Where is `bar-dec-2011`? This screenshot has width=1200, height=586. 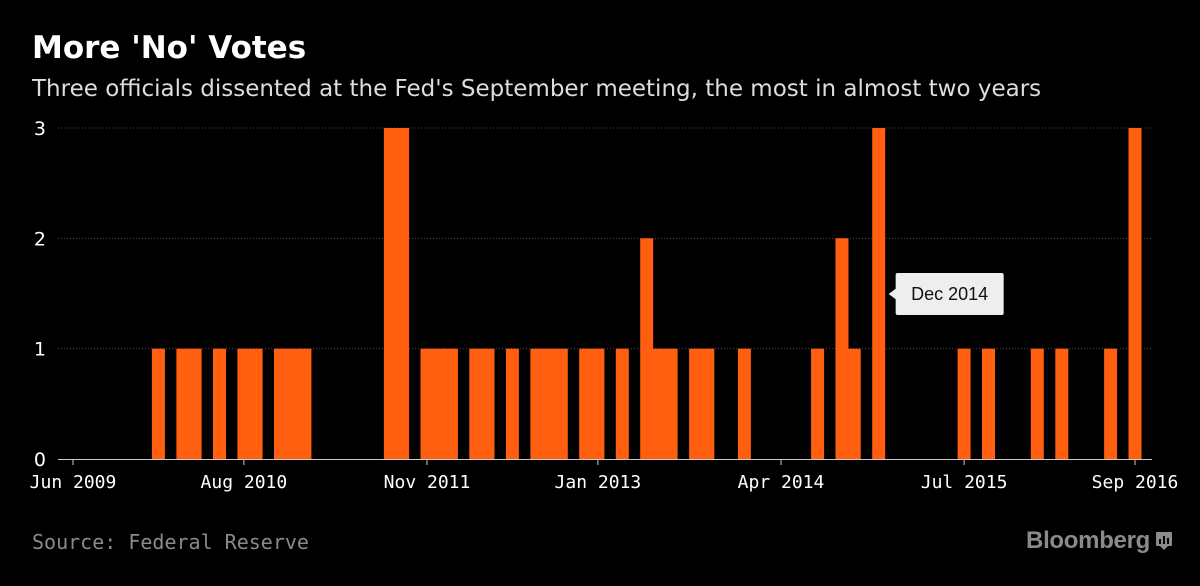 bar-dec-2011 is located at coordinates (439, 403).